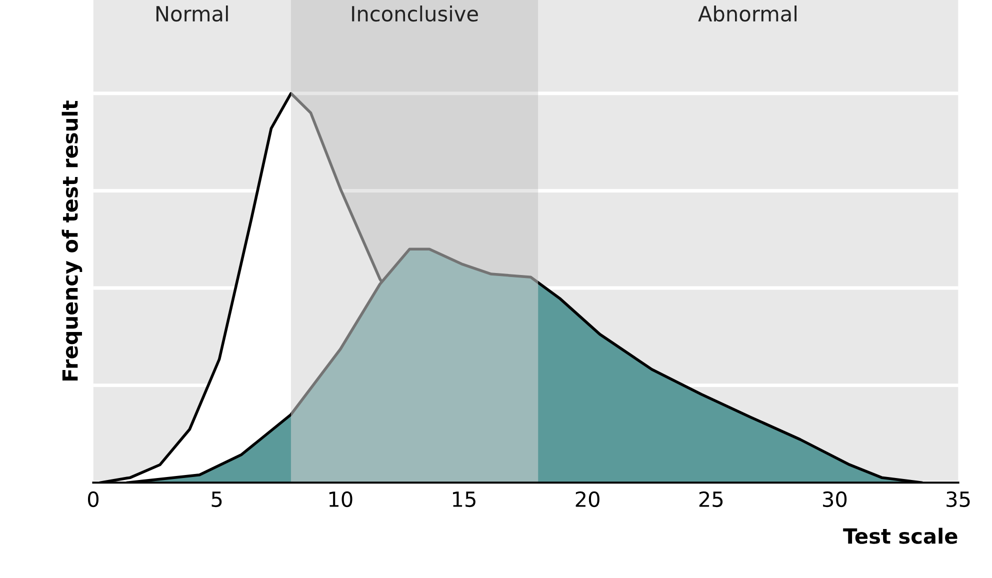  Describe the element at coordinates (192, 13) in the screenshot. I see `band-label: Normal` at that location.